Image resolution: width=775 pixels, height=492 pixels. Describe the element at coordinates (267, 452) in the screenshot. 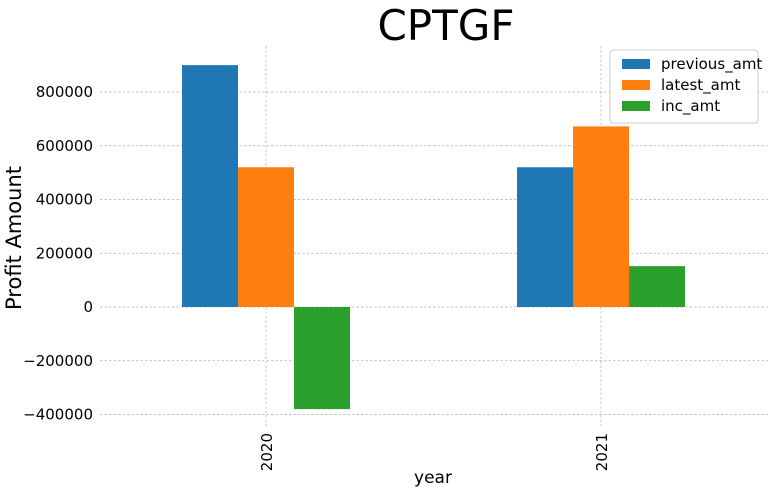

I see `x-tick-label: 2020` at that location.